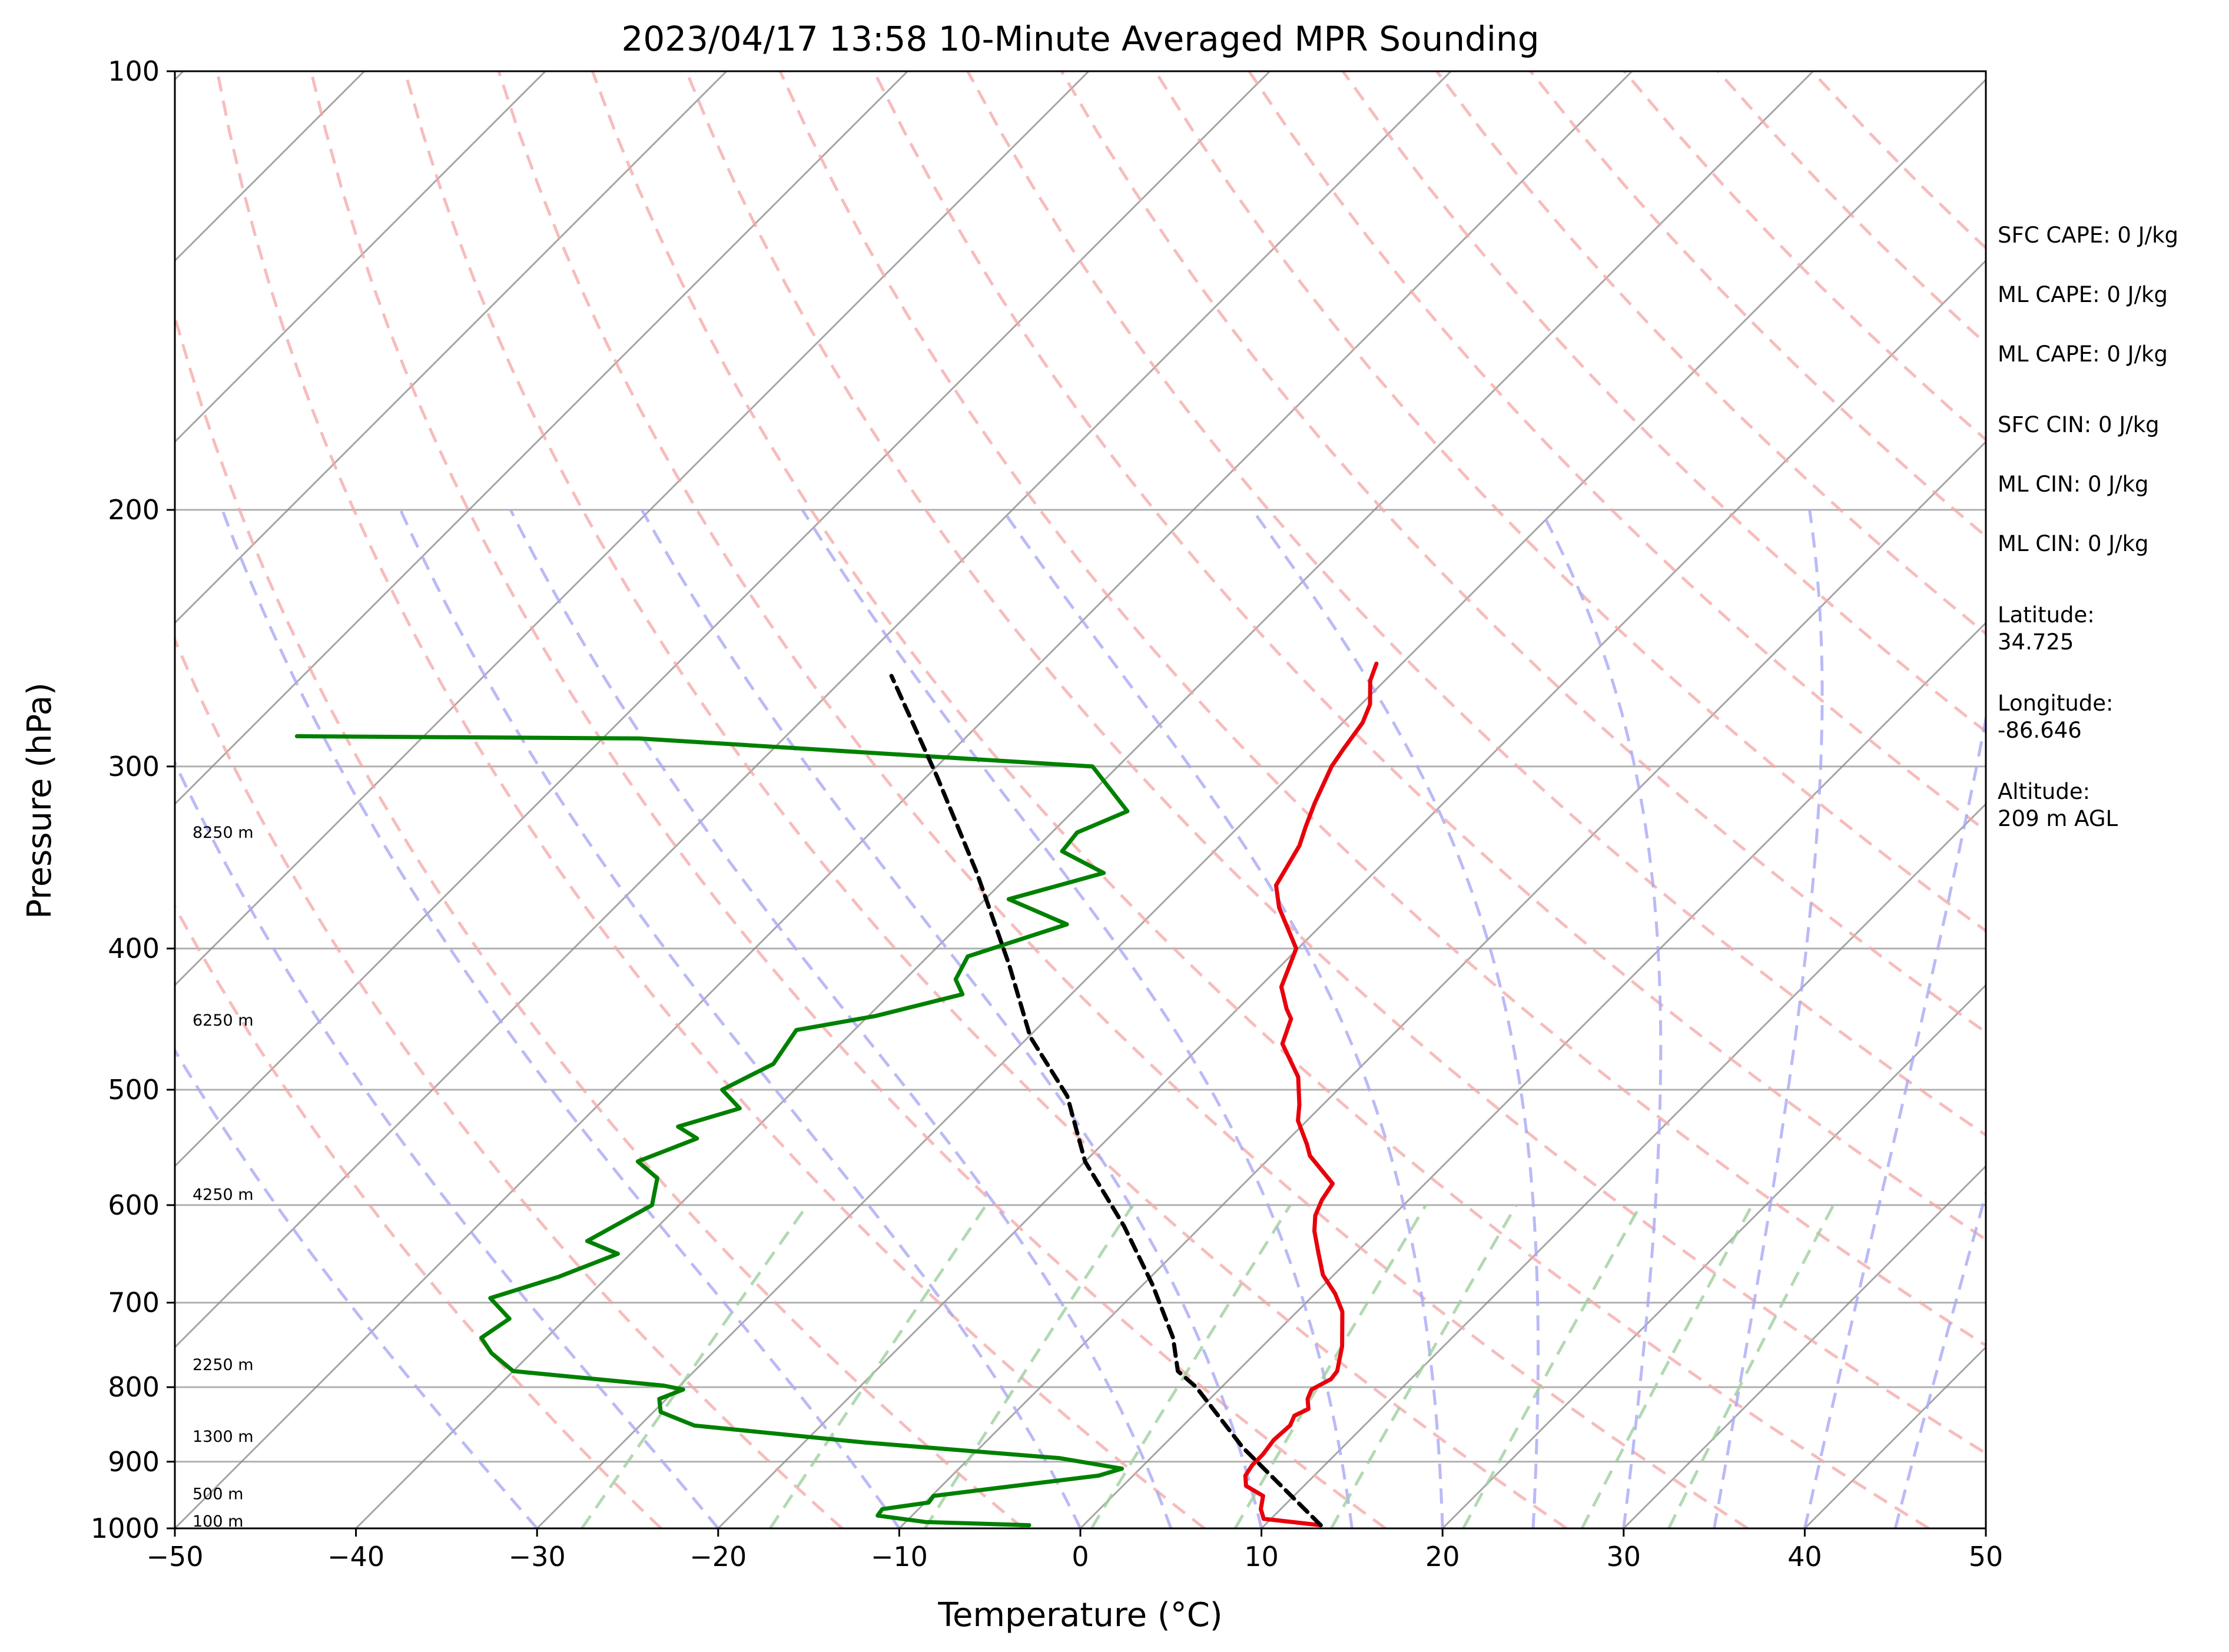  What do you see at coordinates (134, 1303) in the screenshot?
I see `y-tick-label-3: 700` at bounding box center [134, 1303].